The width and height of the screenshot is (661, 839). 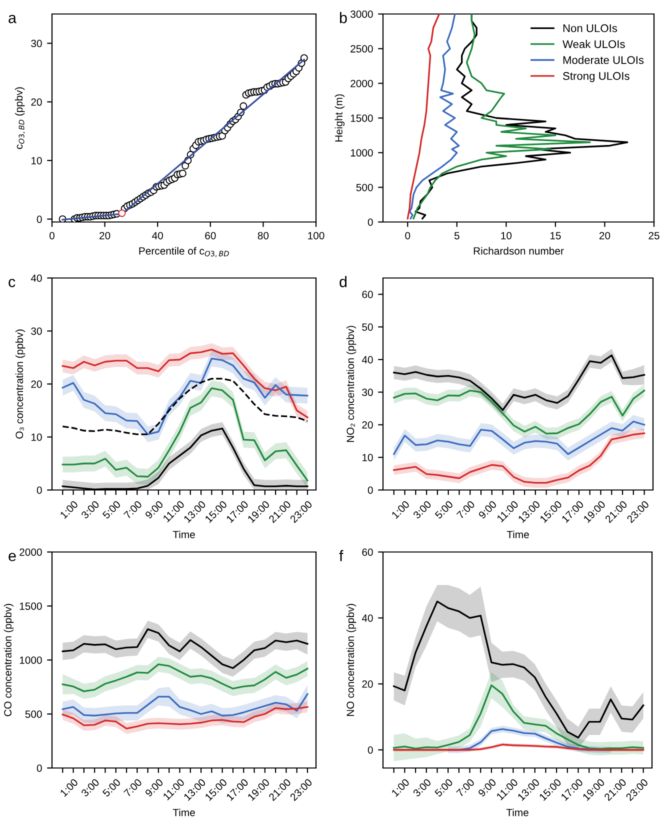 What do you see at coordinates (210, 236) in the screenshot?
I see `x-tick-label: 60` at bounding box center [210, 236].